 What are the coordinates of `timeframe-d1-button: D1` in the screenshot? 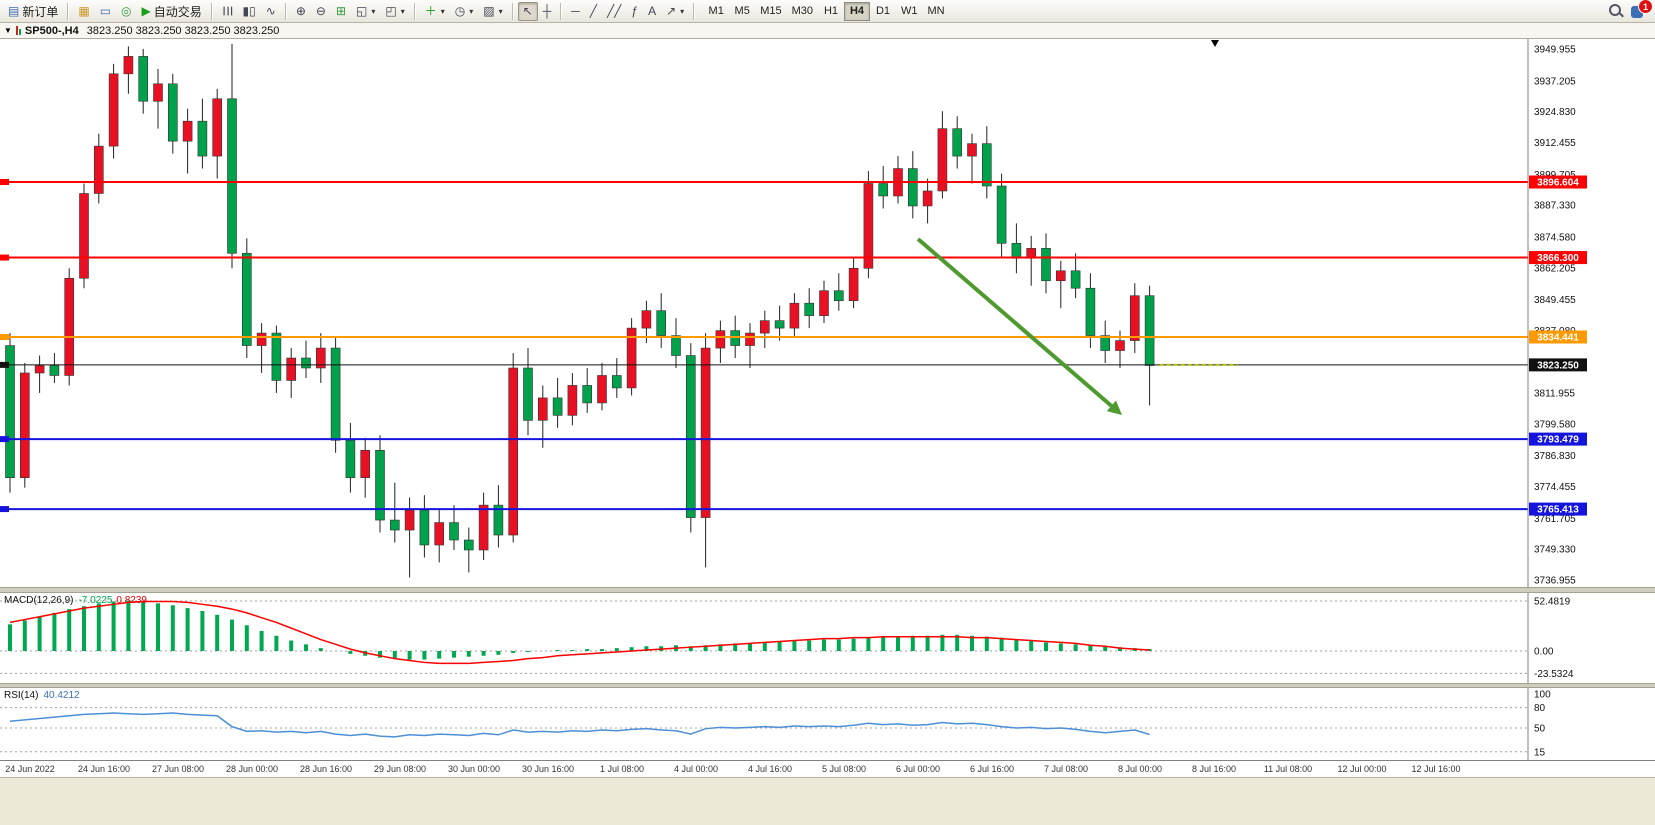 It's located at (883, 11).